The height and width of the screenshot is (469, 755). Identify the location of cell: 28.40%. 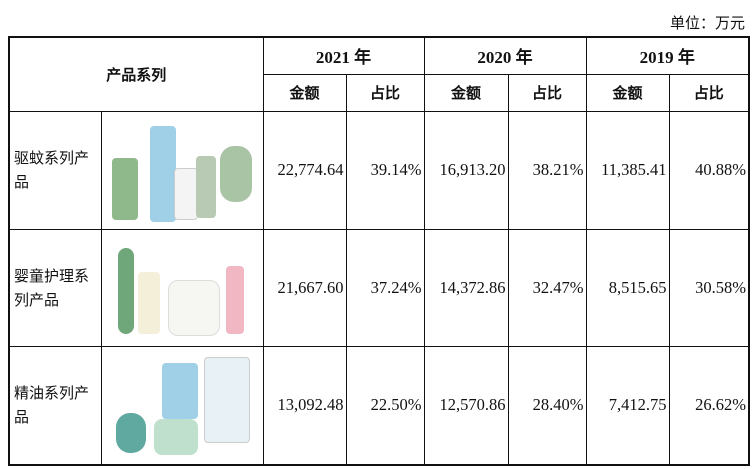
(547, 405).